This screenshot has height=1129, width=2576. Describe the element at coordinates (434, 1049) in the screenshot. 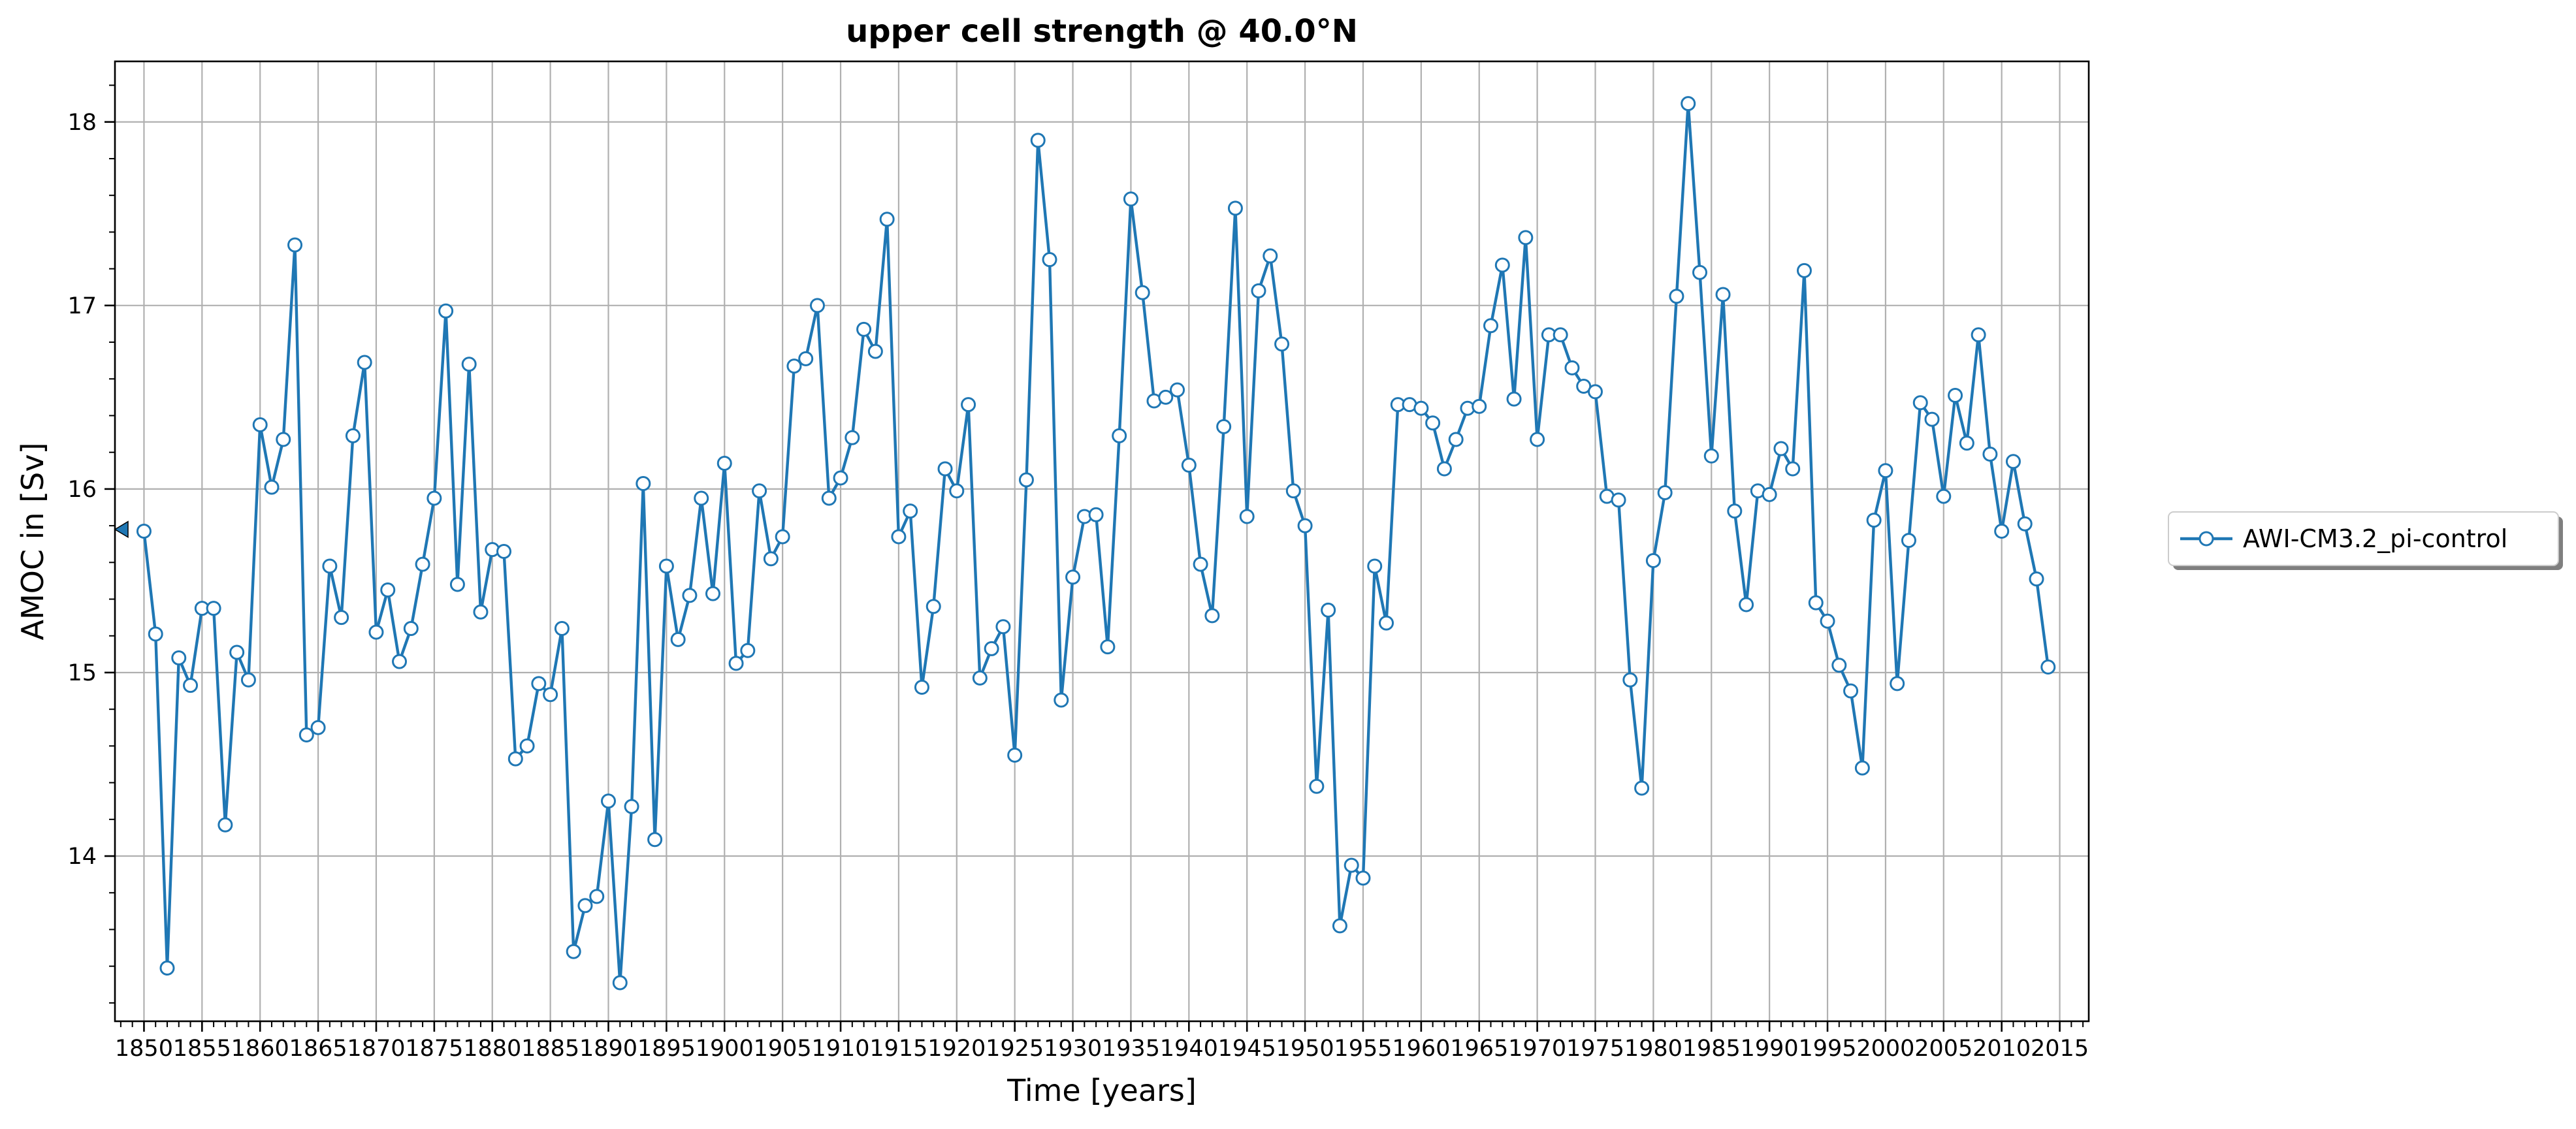

I see `x-tick-label: 1875` at that location.